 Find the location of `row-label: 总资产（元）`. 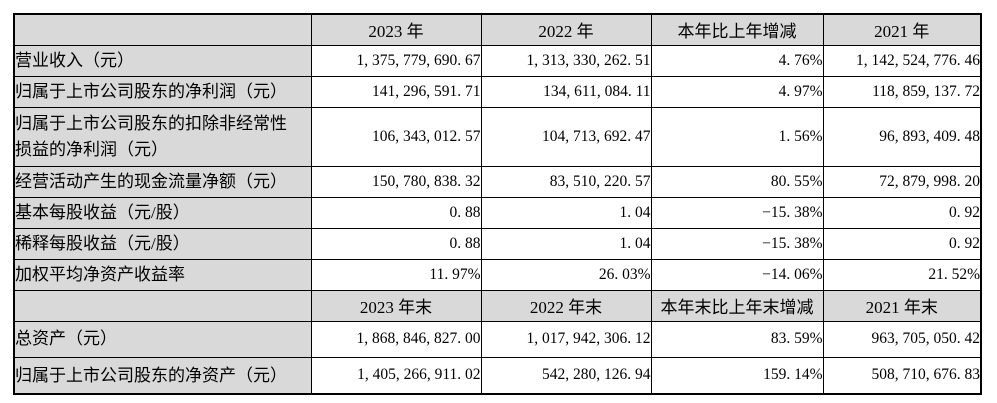

row-label: 总资产（元） is located at coordinates (162, 339).